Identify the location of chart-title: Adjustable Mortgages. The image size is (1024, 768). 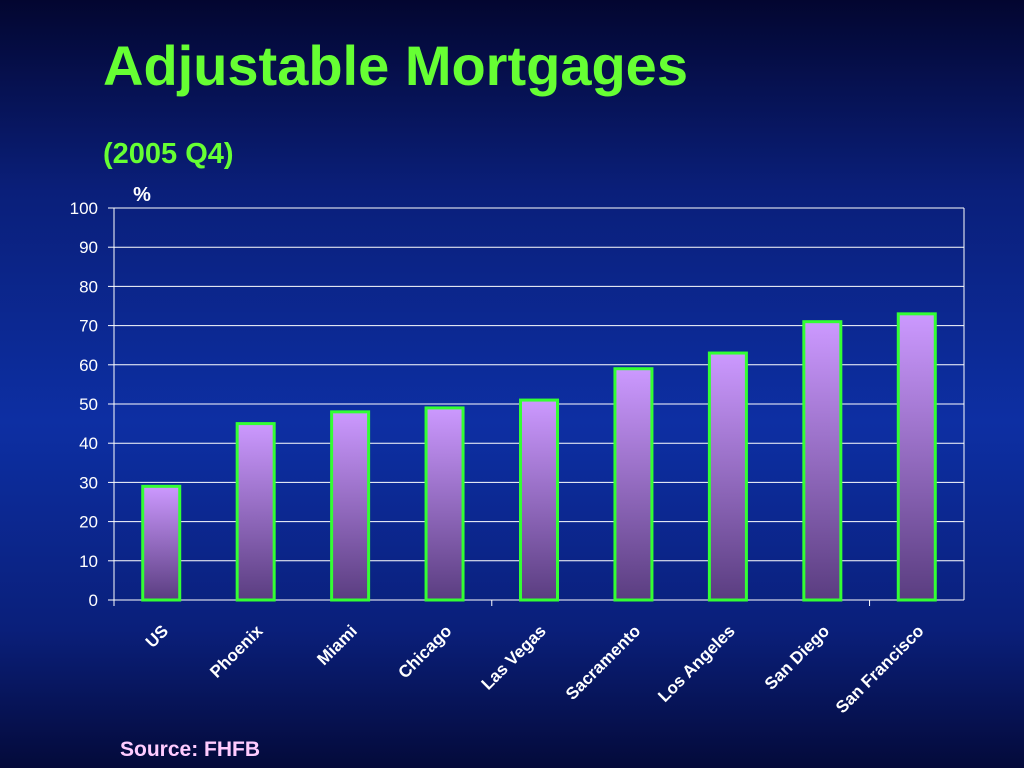
(395, 65).